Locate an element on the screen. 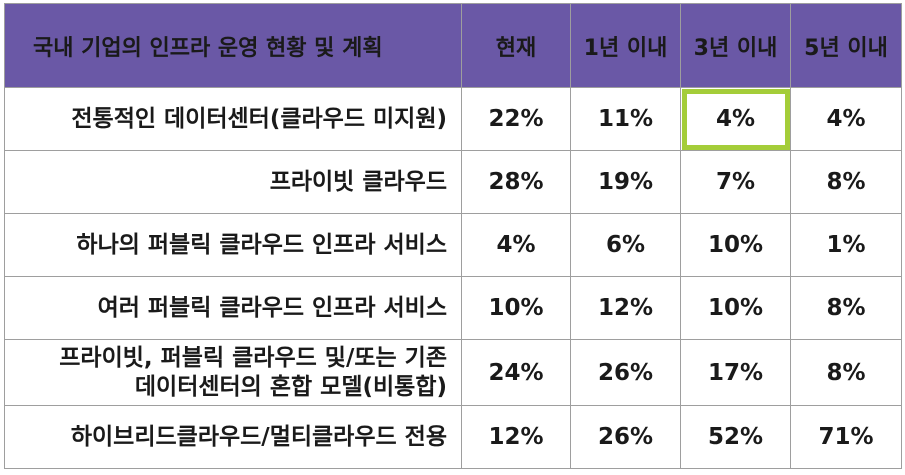 The width and height of the screenshot is (905, 475). value-cell: 7% is located at coordinates (735, 182).